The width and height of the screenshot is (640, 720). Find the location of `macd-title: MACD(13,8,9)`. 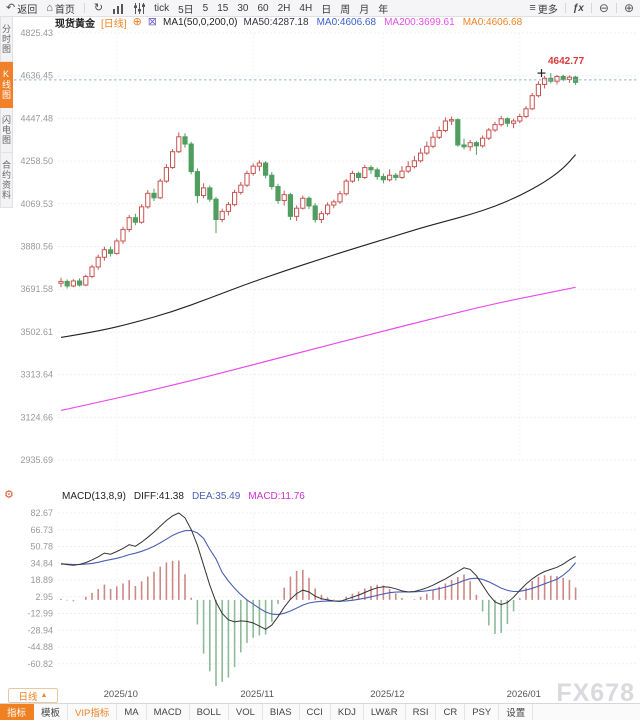

macd-title: MACD(13,8,9) is located at coordinates (94, 496).